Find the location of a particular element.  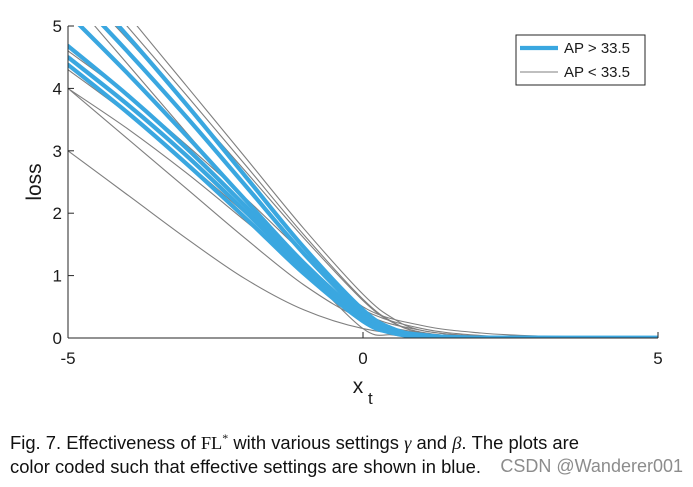

y-tick-label: 1 is located at coordinates (57, 276).